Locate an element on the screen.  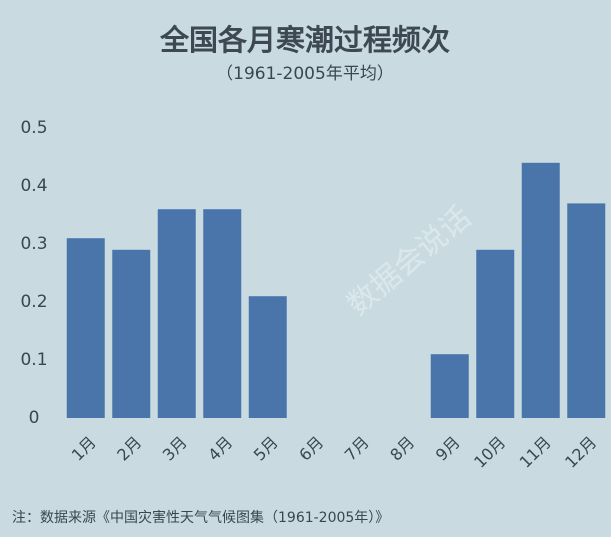
y-tick-label: 0.2 is located at coordinates (33, 302).